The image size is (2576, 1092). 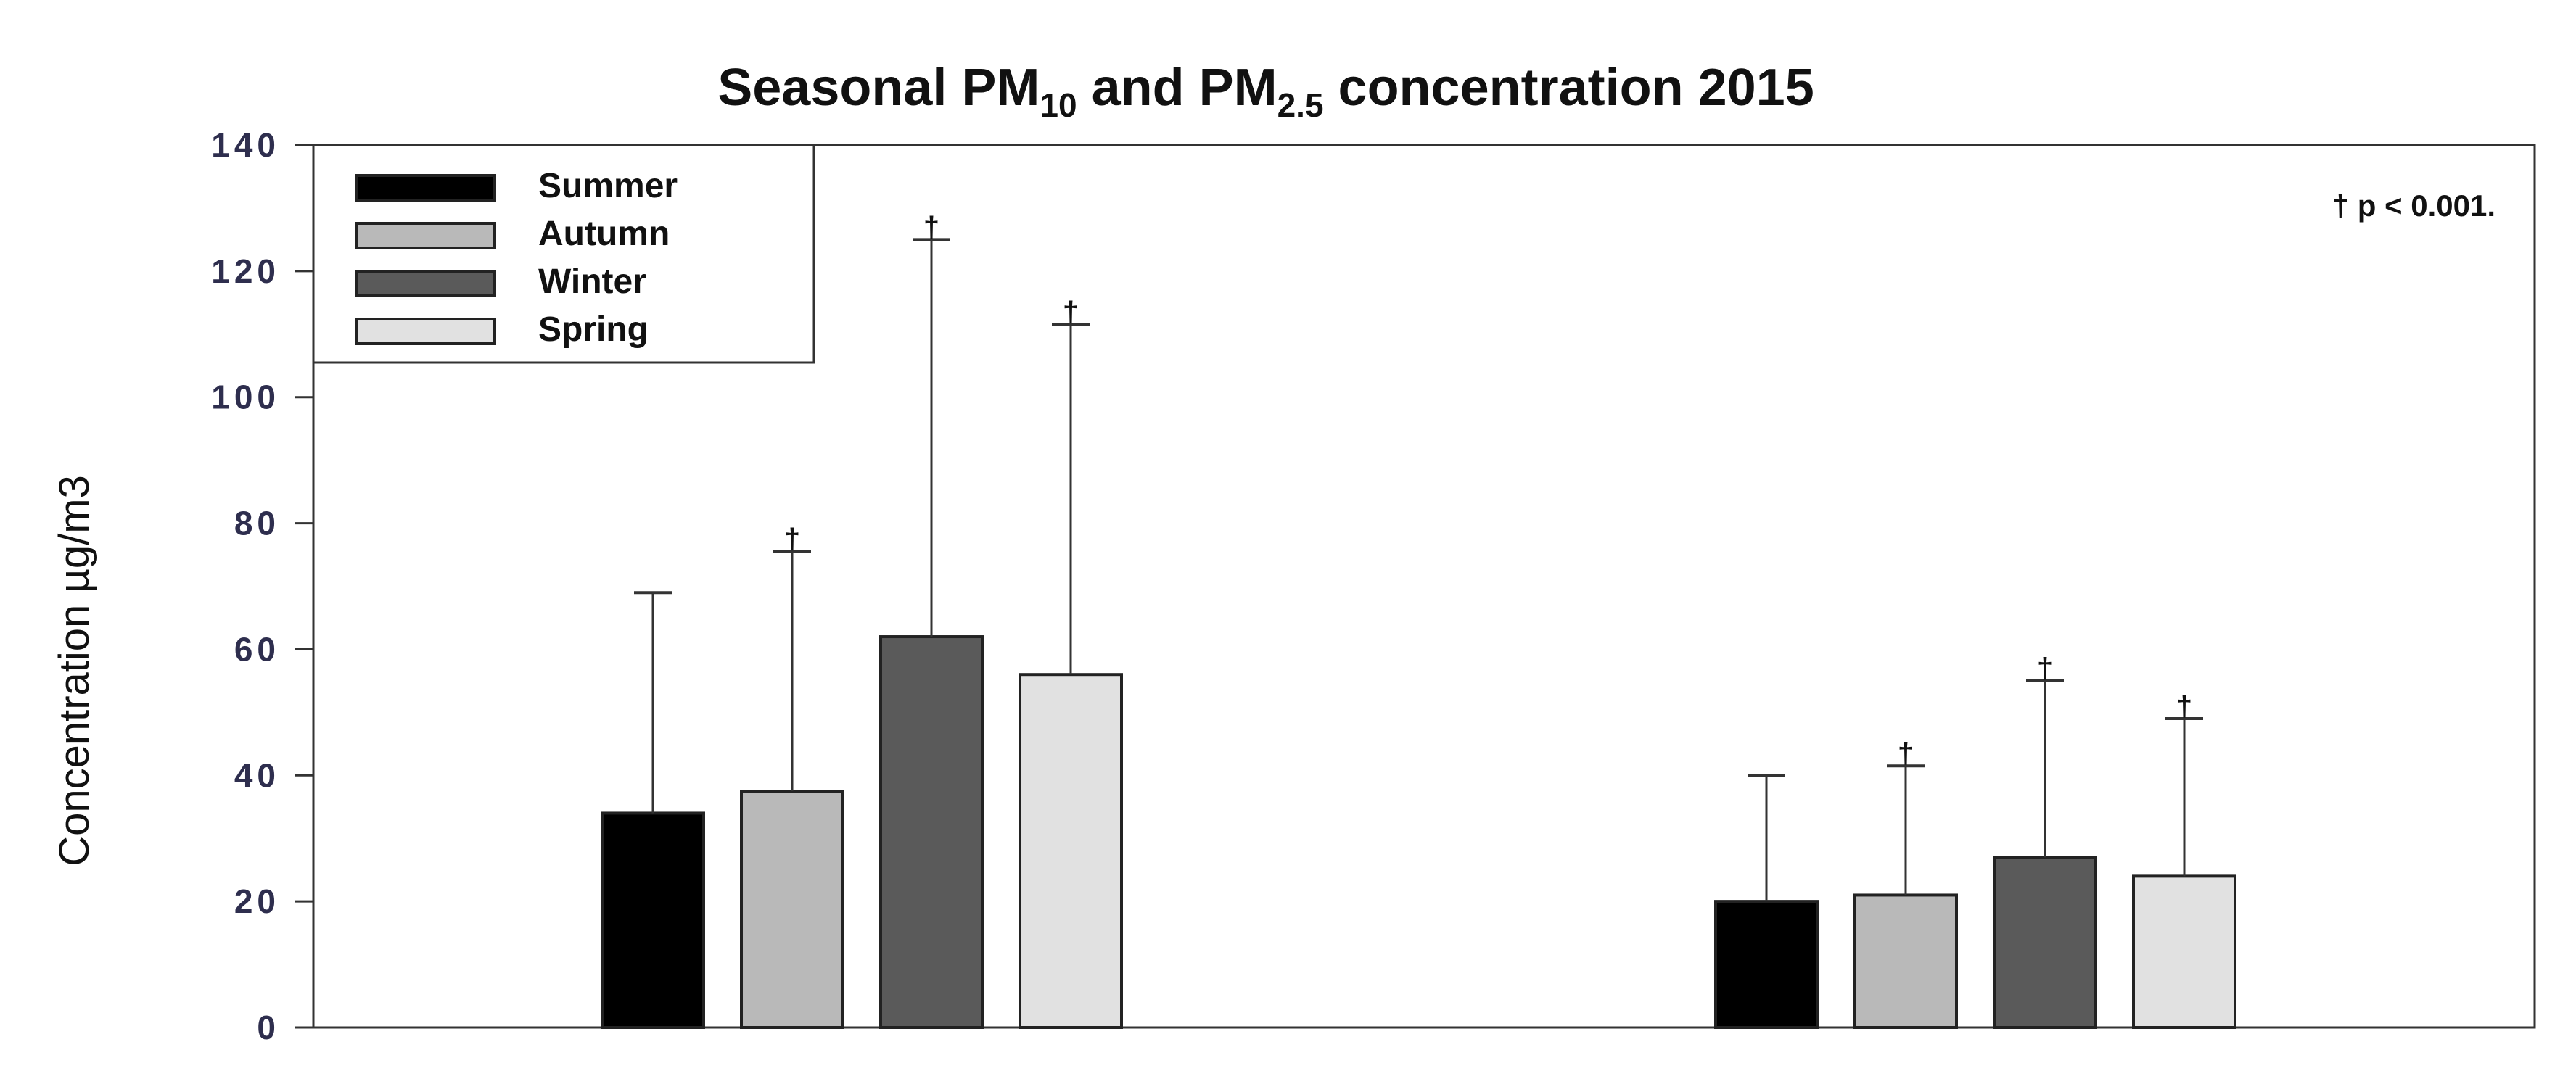 What do you see at coordinates (245, 145) in the screenshot?
I see `y-tick-label: 140` at bounding box center [245, 145].